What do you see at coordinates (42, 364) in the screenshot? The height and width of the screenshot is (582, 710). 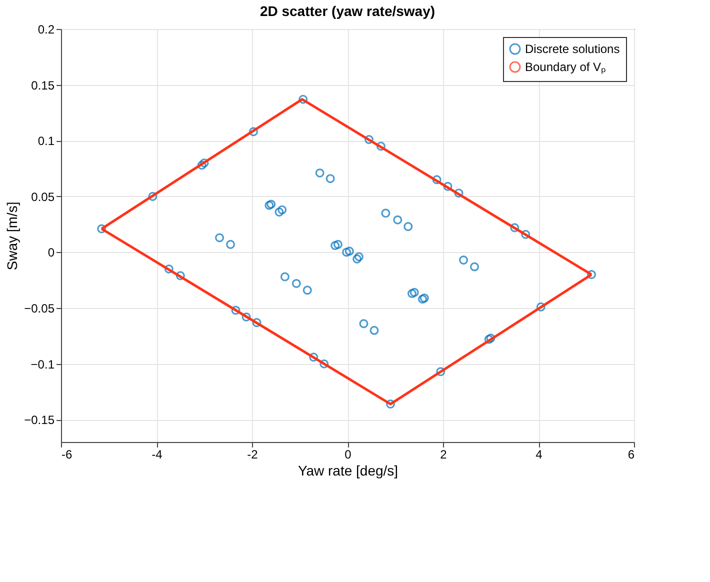 I see `y-tick-label: −0.1` at bounding box center [42, 364].